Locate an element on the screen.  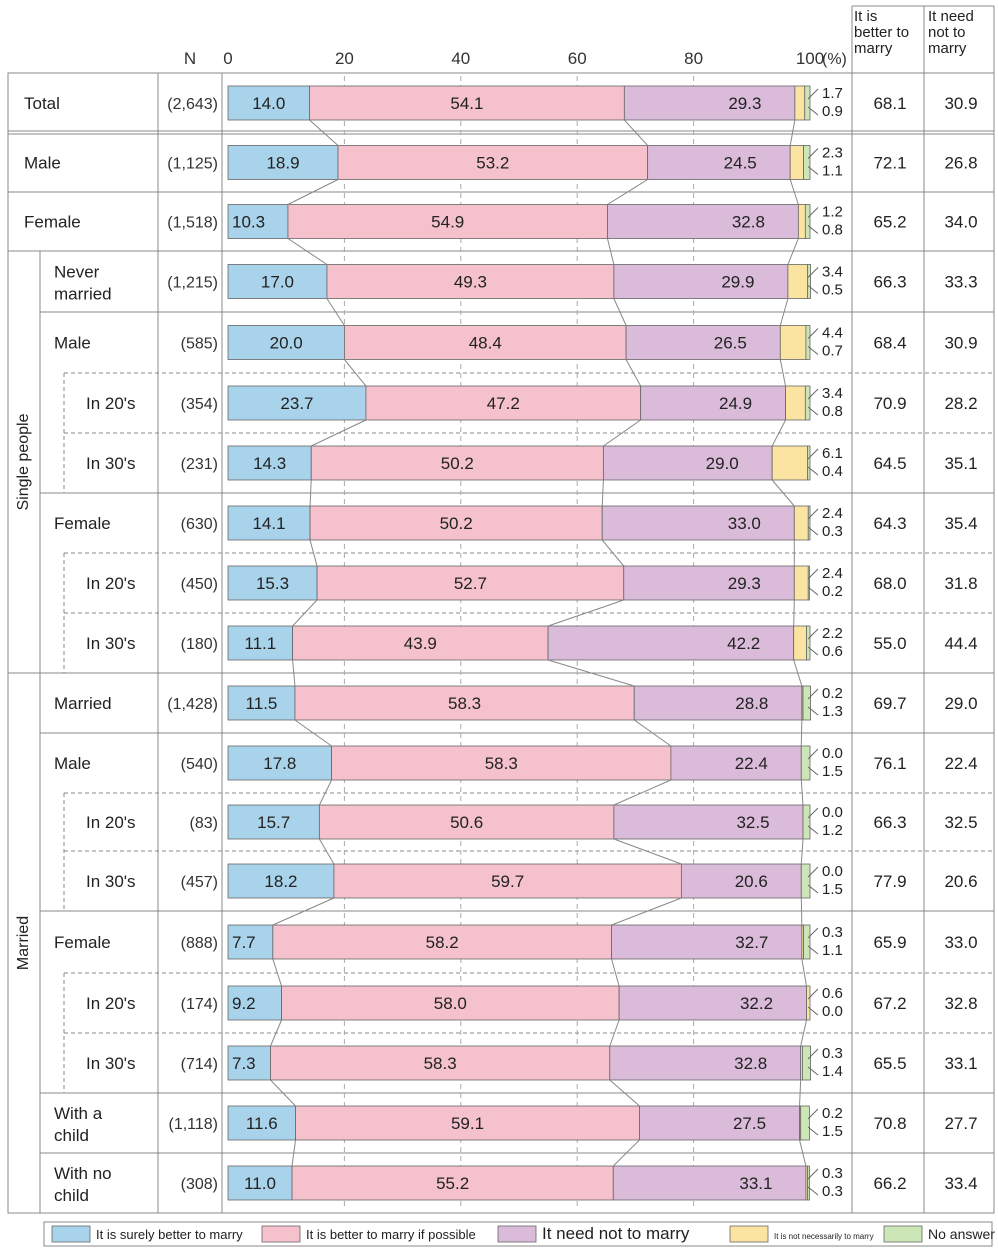
segment-label: 18.9 is located at coordinates (282, 163).